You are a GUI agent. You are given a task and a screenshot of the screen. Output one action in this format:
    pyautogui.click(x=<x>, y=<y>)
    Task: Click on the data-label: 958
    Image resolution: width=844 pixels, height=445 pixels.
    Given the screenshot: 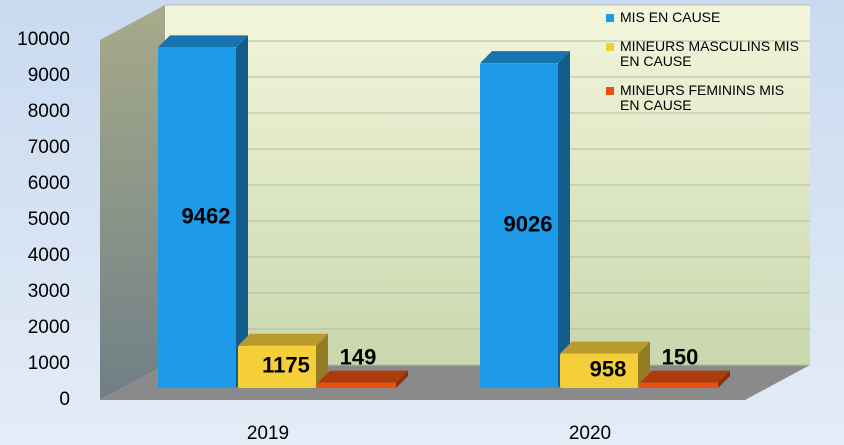 What is the action you would take?
    pyautogui.click(x=608, y=369)
    